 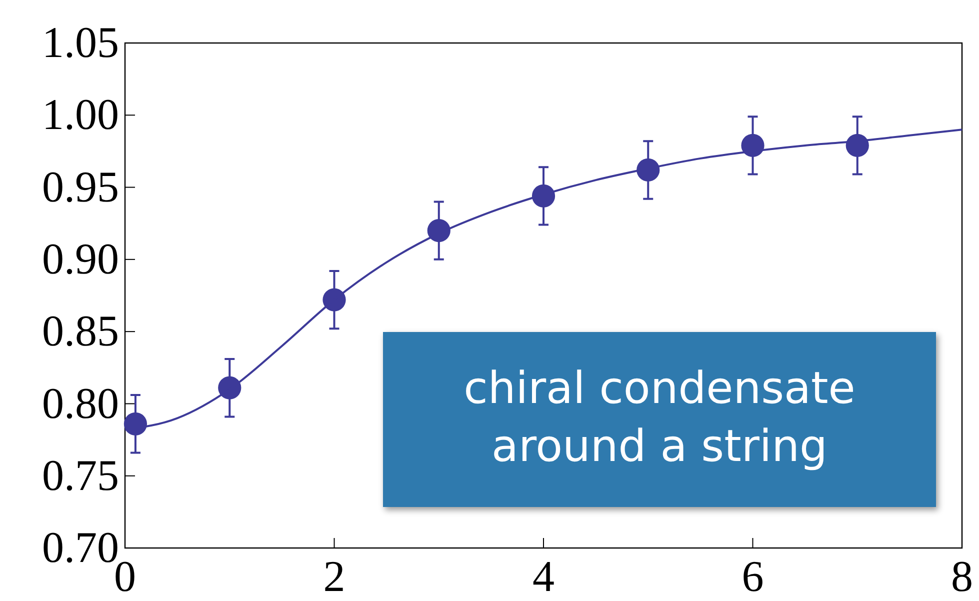 I want to click on x-tick-label: 8, so click(x=962, y=576).